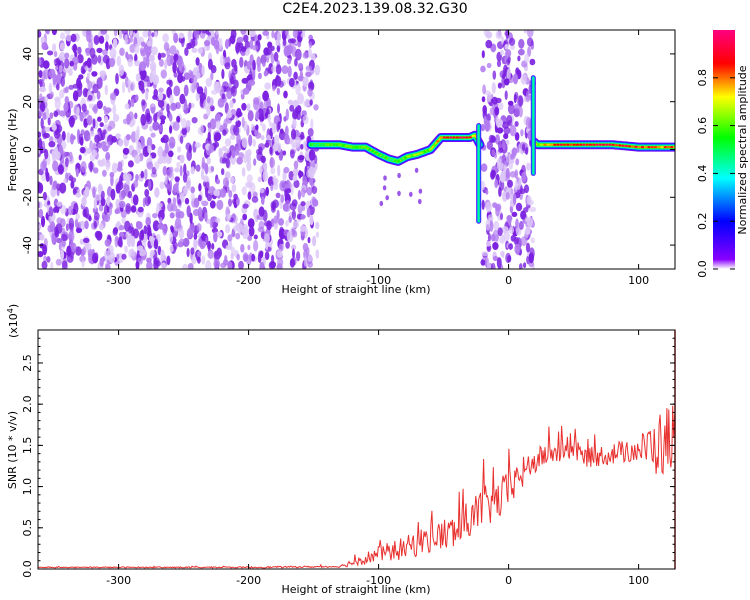 The image size is (750, 600). I want to click on snr-y-label: SNR (10 * v/v), so click(12, 450).